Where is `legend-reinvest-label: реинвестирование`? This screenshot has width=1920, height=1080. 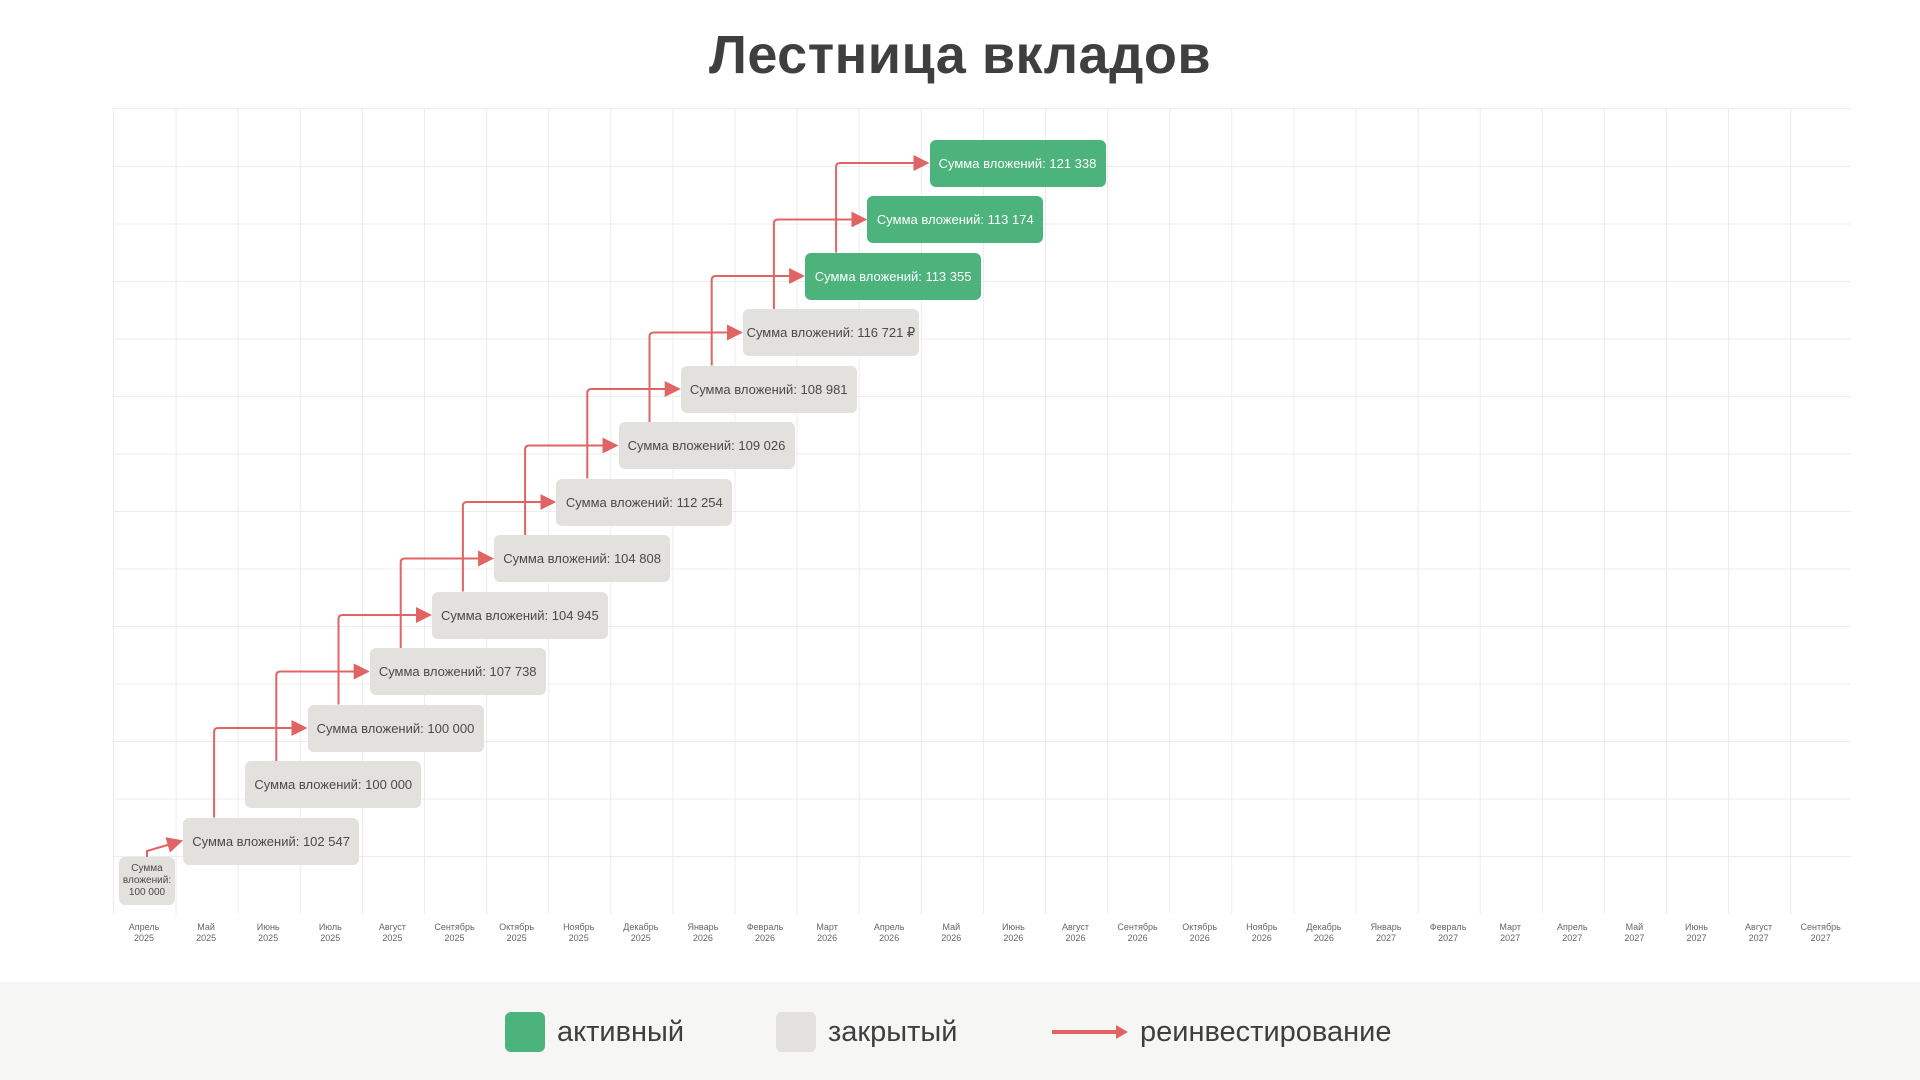
legend-reinvest-label: реинвестирование is located at coordinates (1266, 1031).